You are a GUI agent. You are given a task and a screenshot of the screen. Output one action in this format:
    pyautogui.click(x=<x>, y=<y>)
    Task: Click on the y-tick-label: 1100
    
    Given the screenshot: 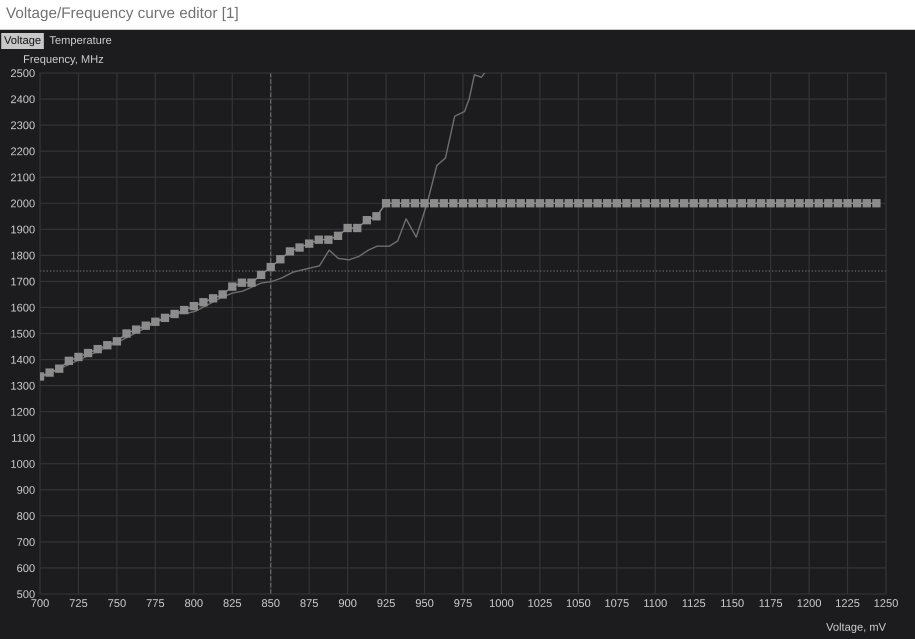 What is the action you would take?
    pyautogui.click(x=23, y=438)
    